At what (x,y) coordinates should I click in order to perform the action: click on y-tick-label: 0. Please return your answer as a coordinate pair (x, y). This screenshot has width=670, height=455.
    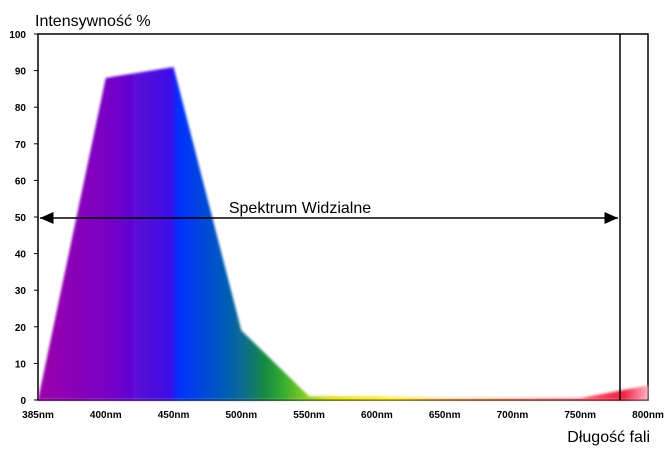
    Looking at the image, I should click on (23, 401).